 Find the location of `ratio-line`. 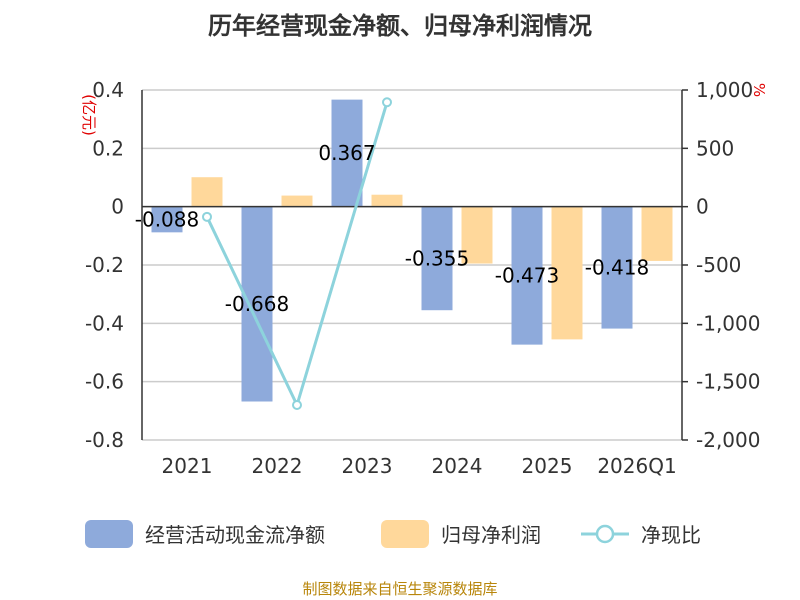

ratio-line is located at coordinates (297, 253).